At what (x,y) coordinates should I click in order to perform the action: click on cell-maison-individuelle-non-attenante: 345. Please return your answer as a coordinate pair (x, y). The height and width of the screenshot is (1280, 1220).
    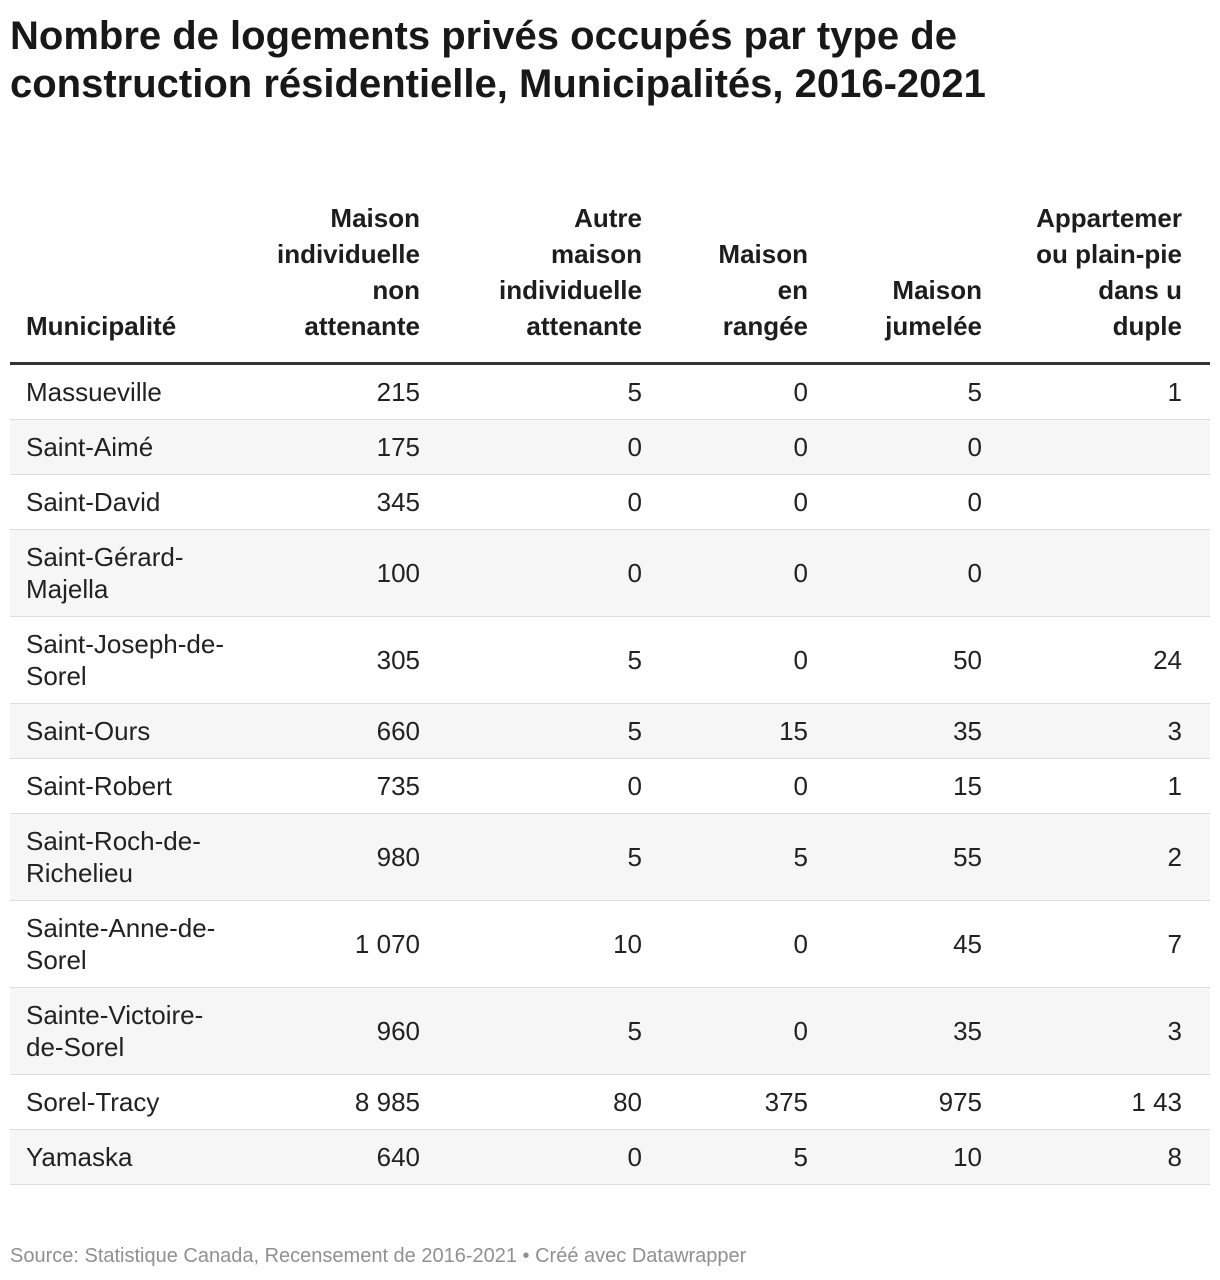
    Looking at the image, I should click on (326, 502).